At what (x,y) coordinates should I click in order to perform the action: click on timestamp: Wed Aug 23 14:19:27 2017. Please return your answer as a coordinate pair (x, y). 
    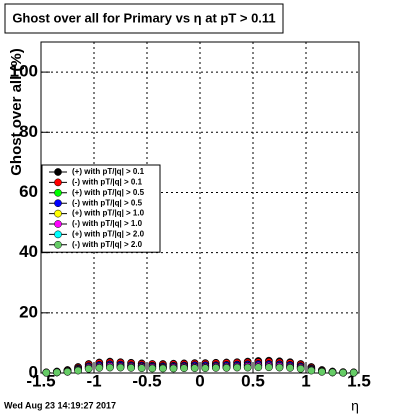
    Looking at the image, I should click on (60, 405).